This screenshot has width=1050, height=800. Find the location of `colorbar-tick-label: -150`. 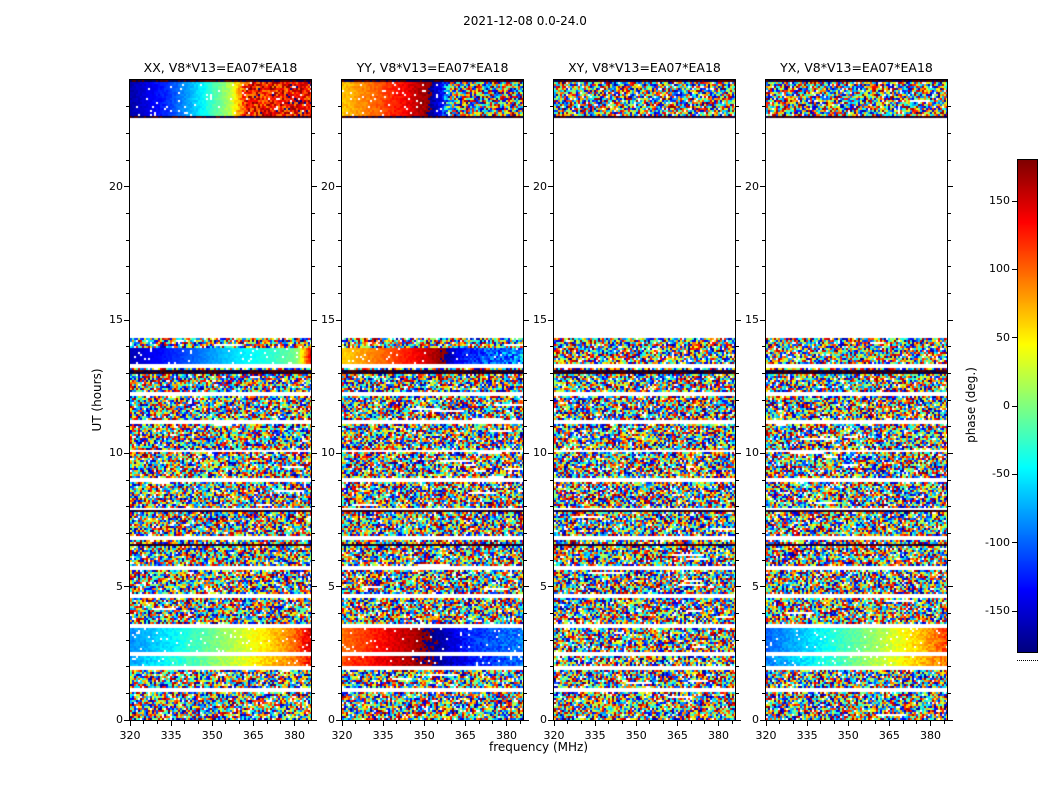

colorbar-tick-label: -150 is located at coordinates (997, 610).